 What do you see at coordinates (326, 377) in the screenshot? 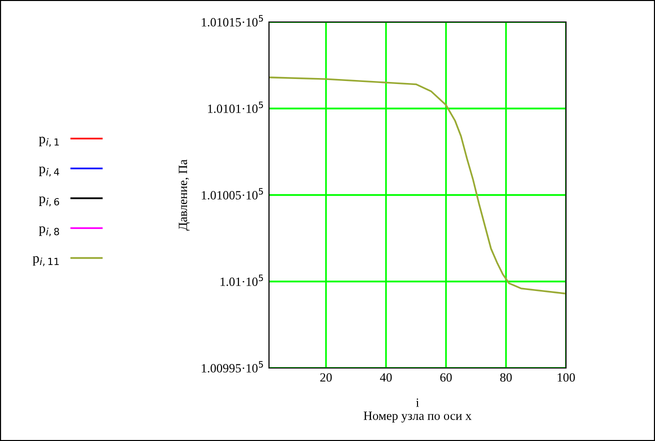
I see `x-tick-label: 20` at bounding box center [326, 377].